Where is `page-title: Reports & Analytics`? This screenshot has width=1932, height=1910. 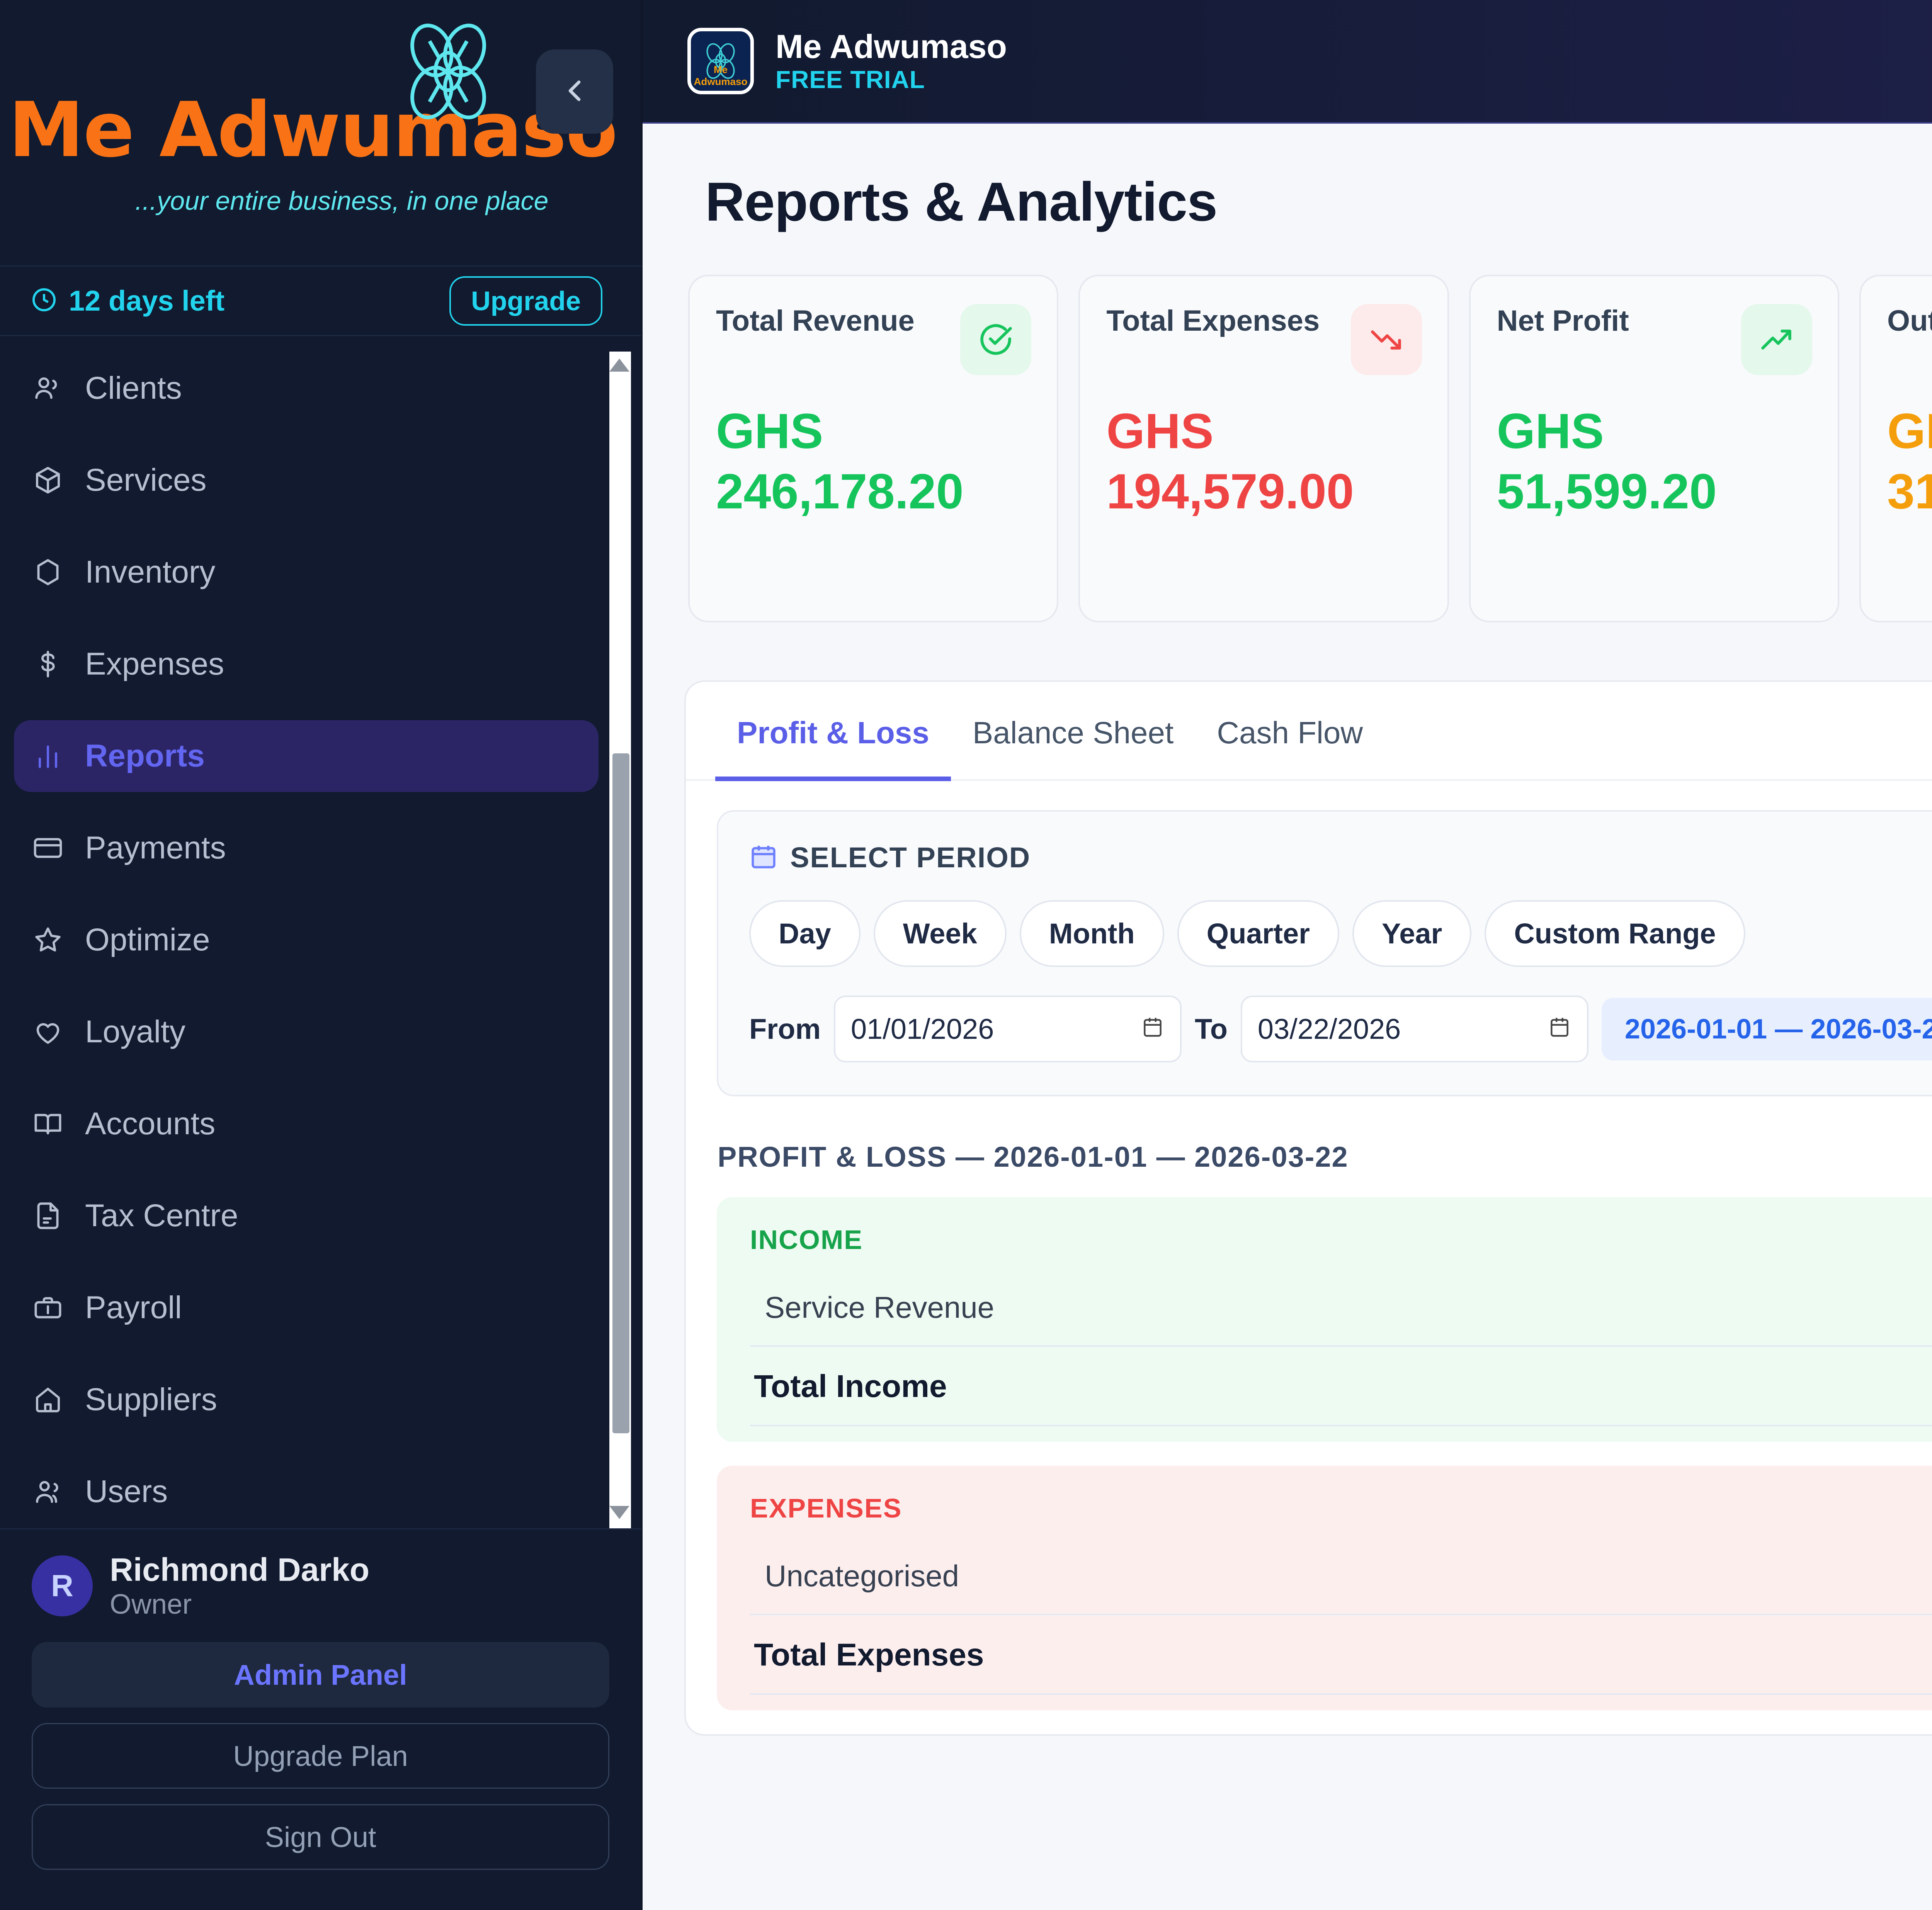 page-title: Reports & Analytics is located at coordinates (962, 202).